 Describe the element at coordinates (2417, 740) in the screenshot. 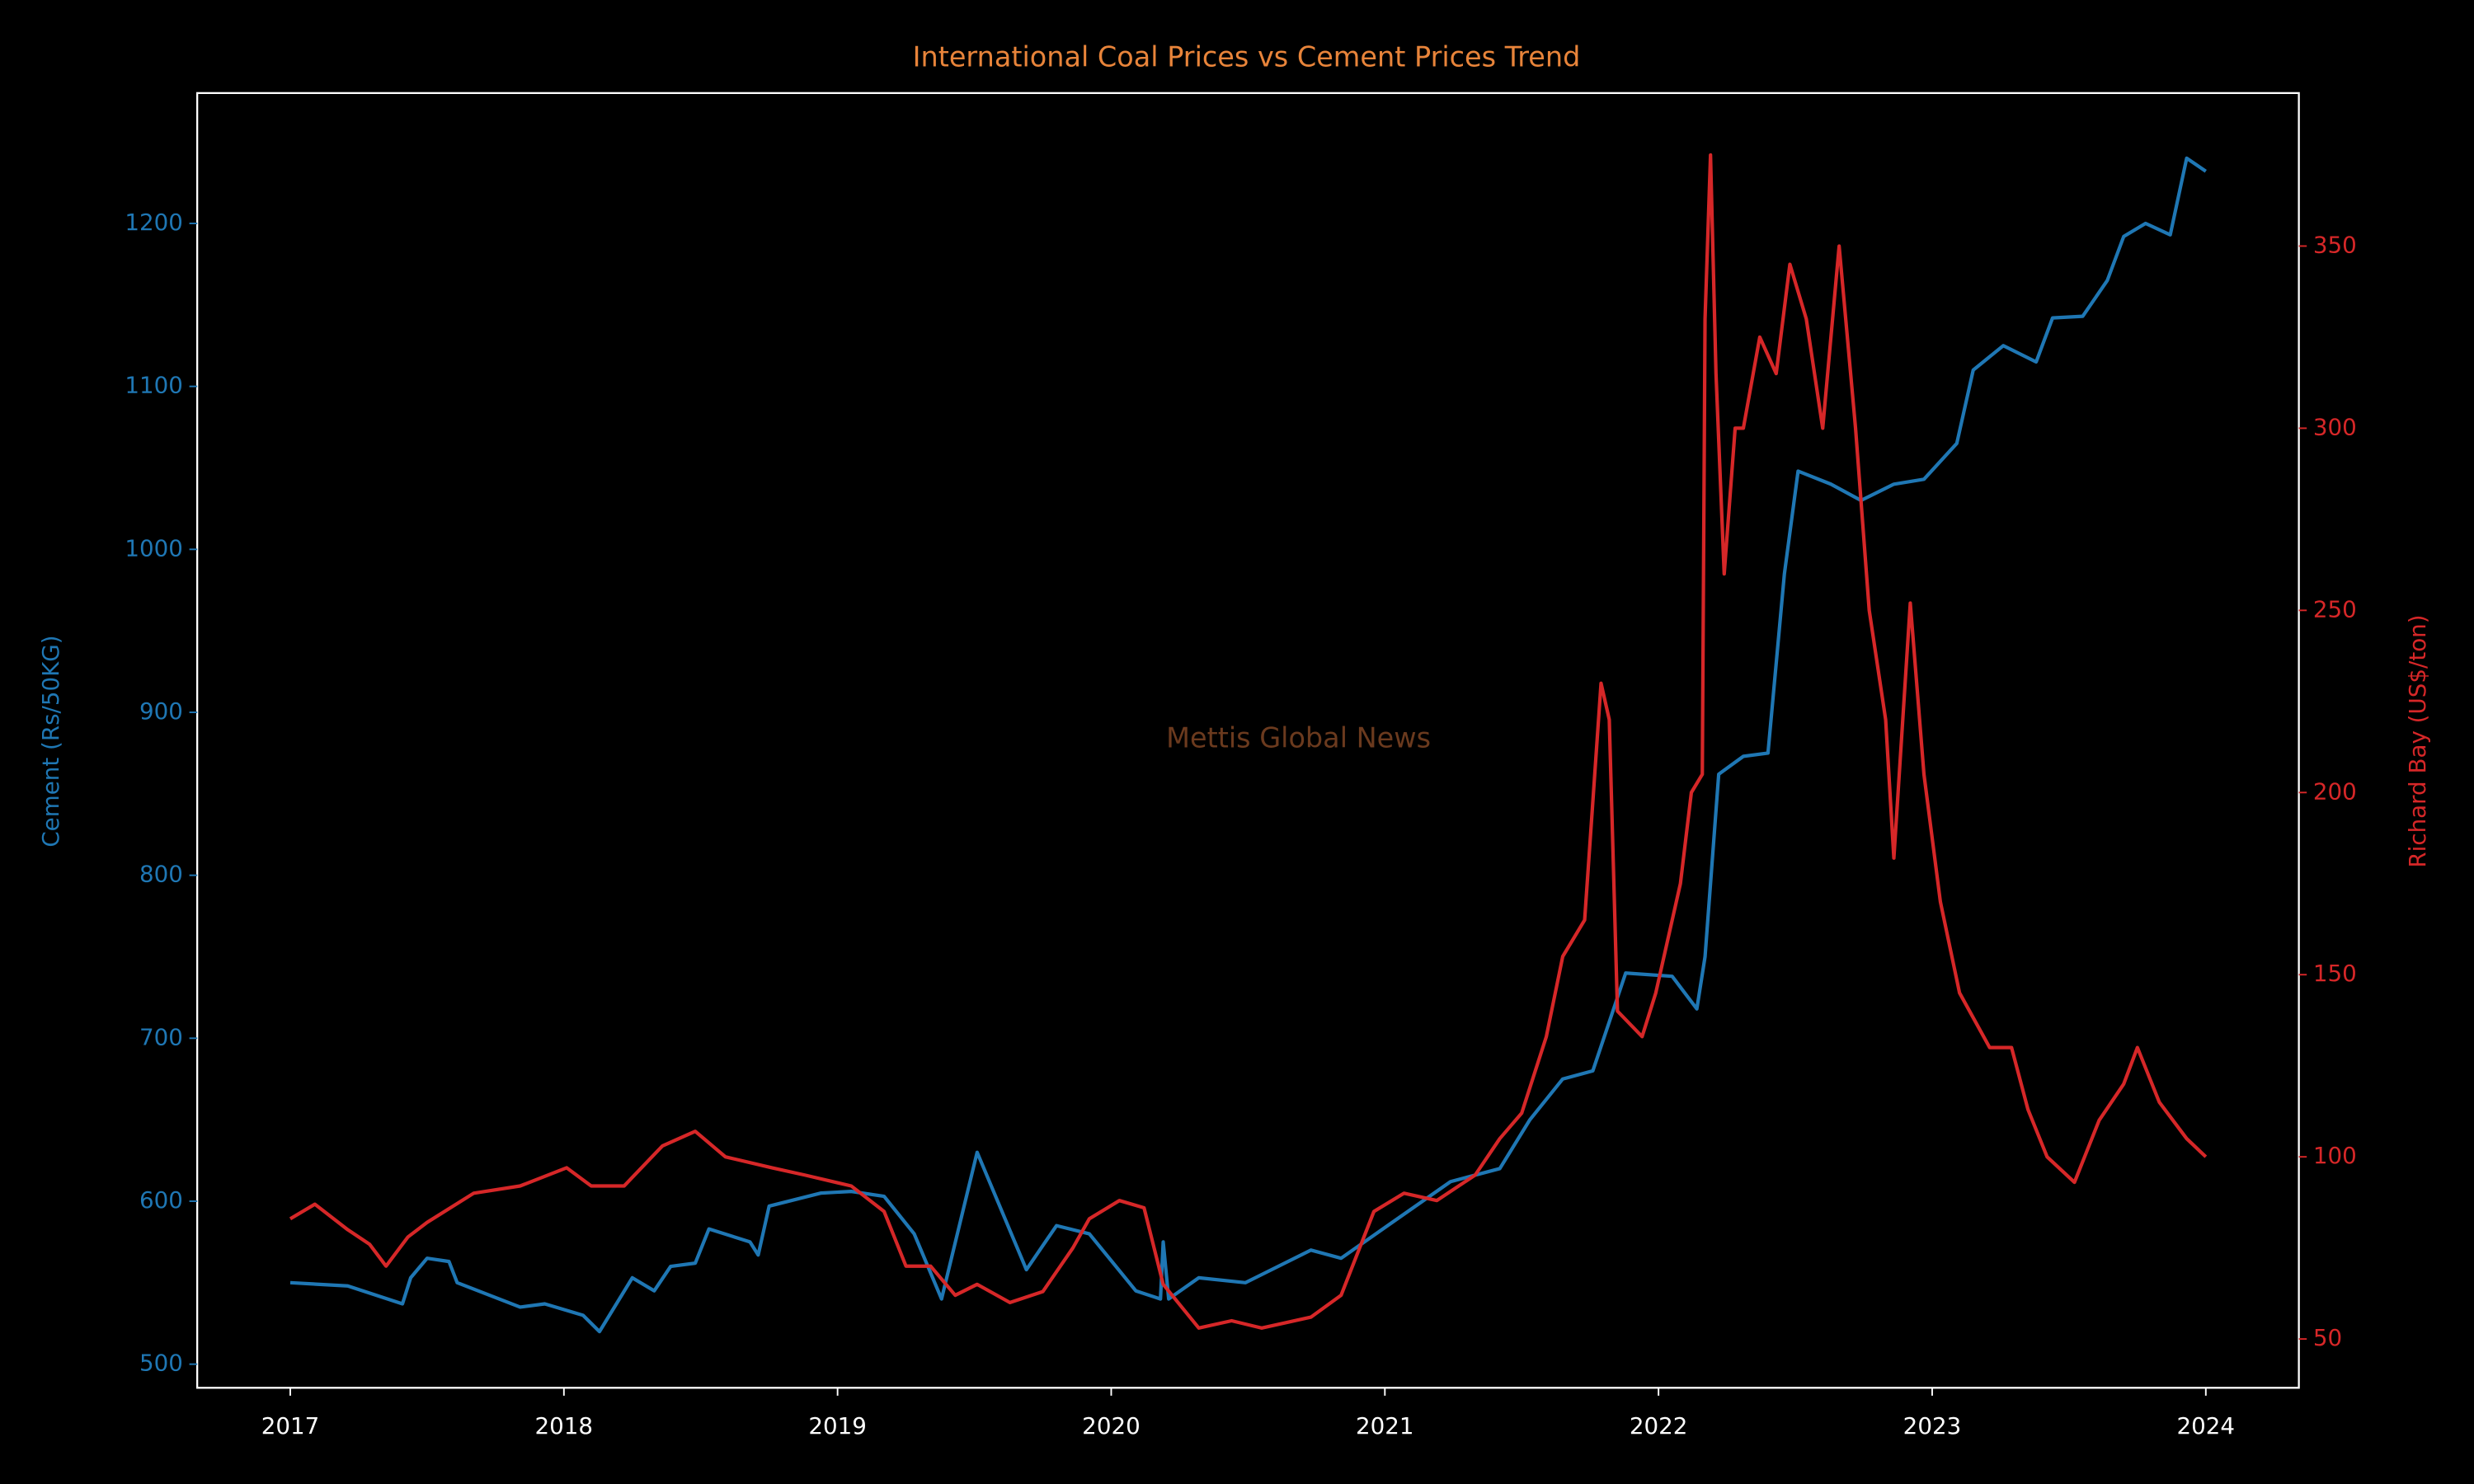

I see `y2-axis-label: Richard Bay (US$/ton)` at that location.